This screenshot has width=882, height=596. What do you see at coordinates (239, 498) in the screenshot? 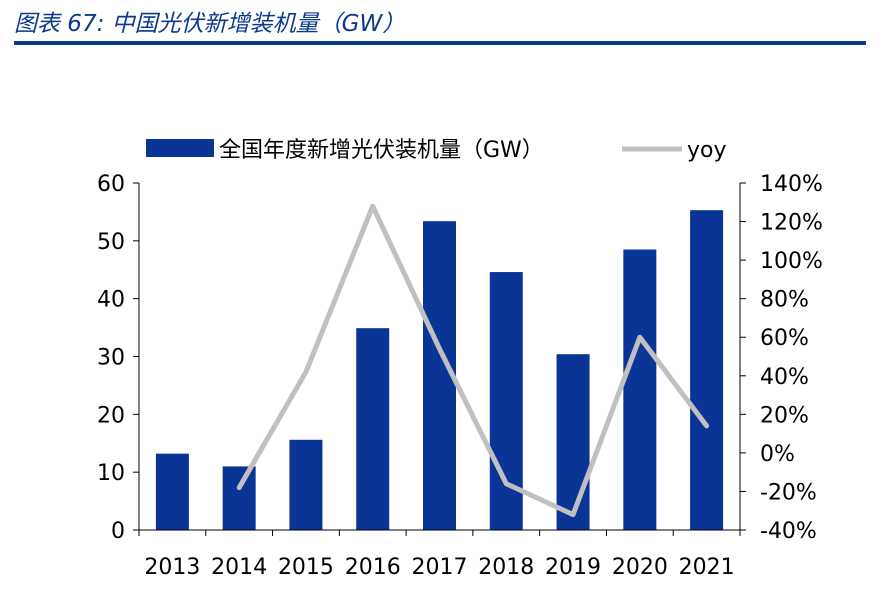
I see `bar-2014` at bounding box center [239, 498].